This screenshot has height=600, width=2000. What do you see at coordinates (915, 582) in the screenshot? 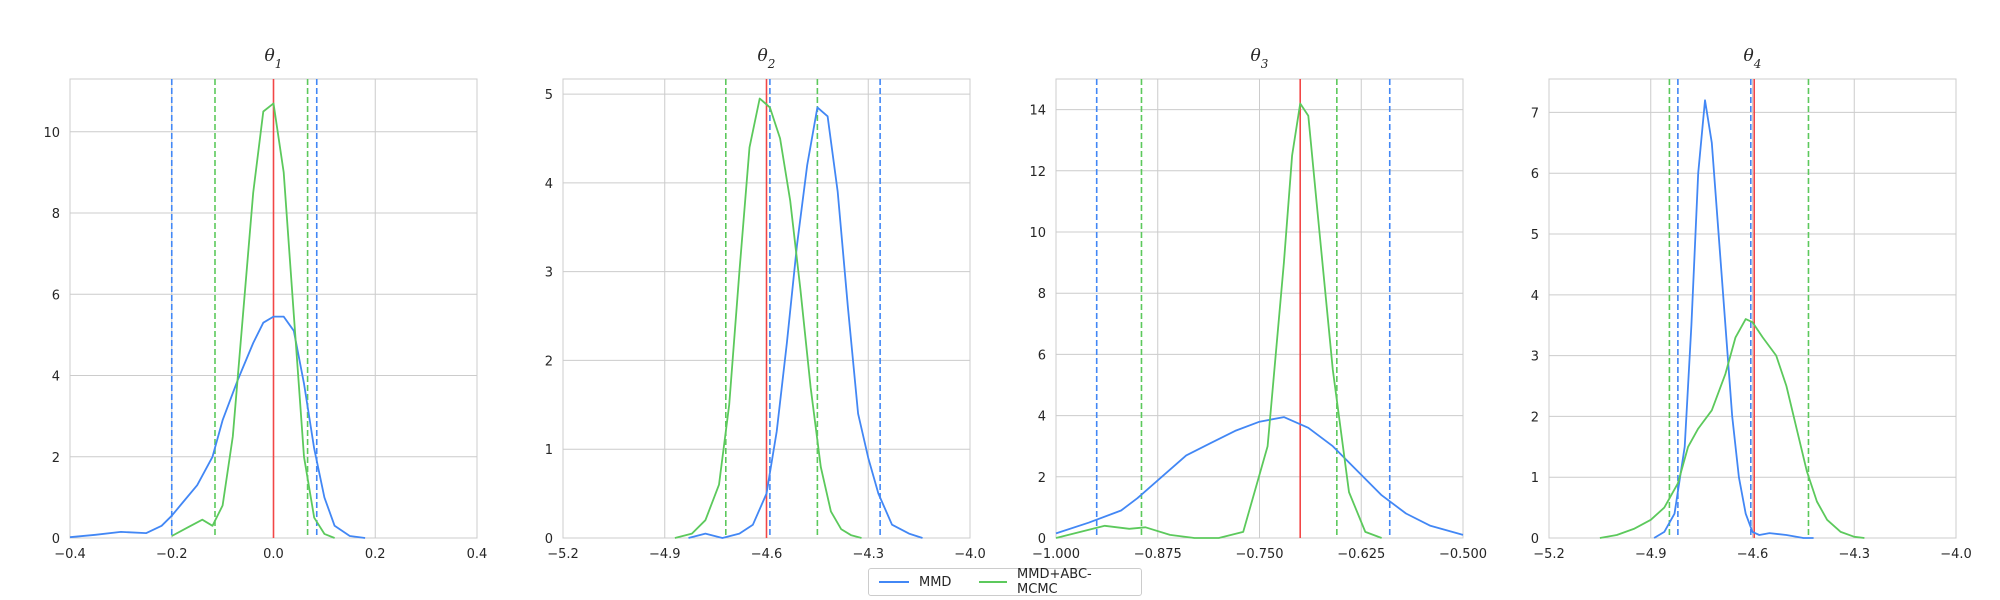
I see `legend-item-mmd: MMD` at bounding box center [915, 582].